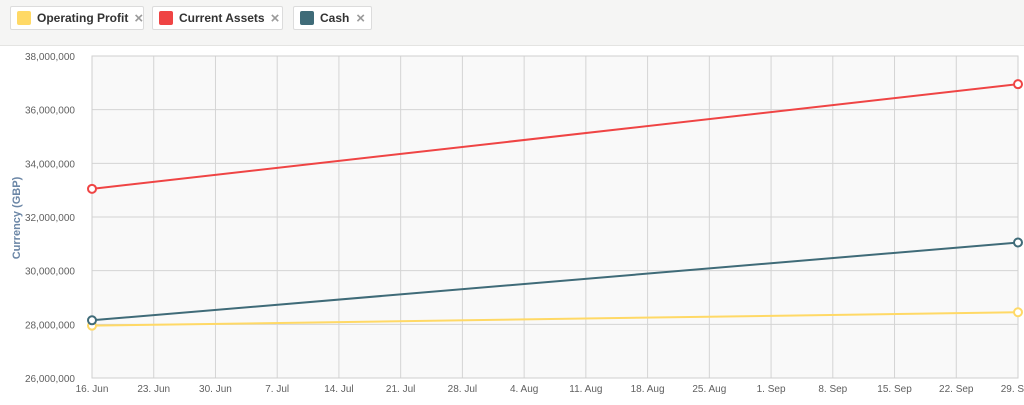 This screenshot has width=1024, height=405. Describe the element at coordinates (894, 389) in the screenshot. I see `x-tick-label: 15. Sep` at that location.